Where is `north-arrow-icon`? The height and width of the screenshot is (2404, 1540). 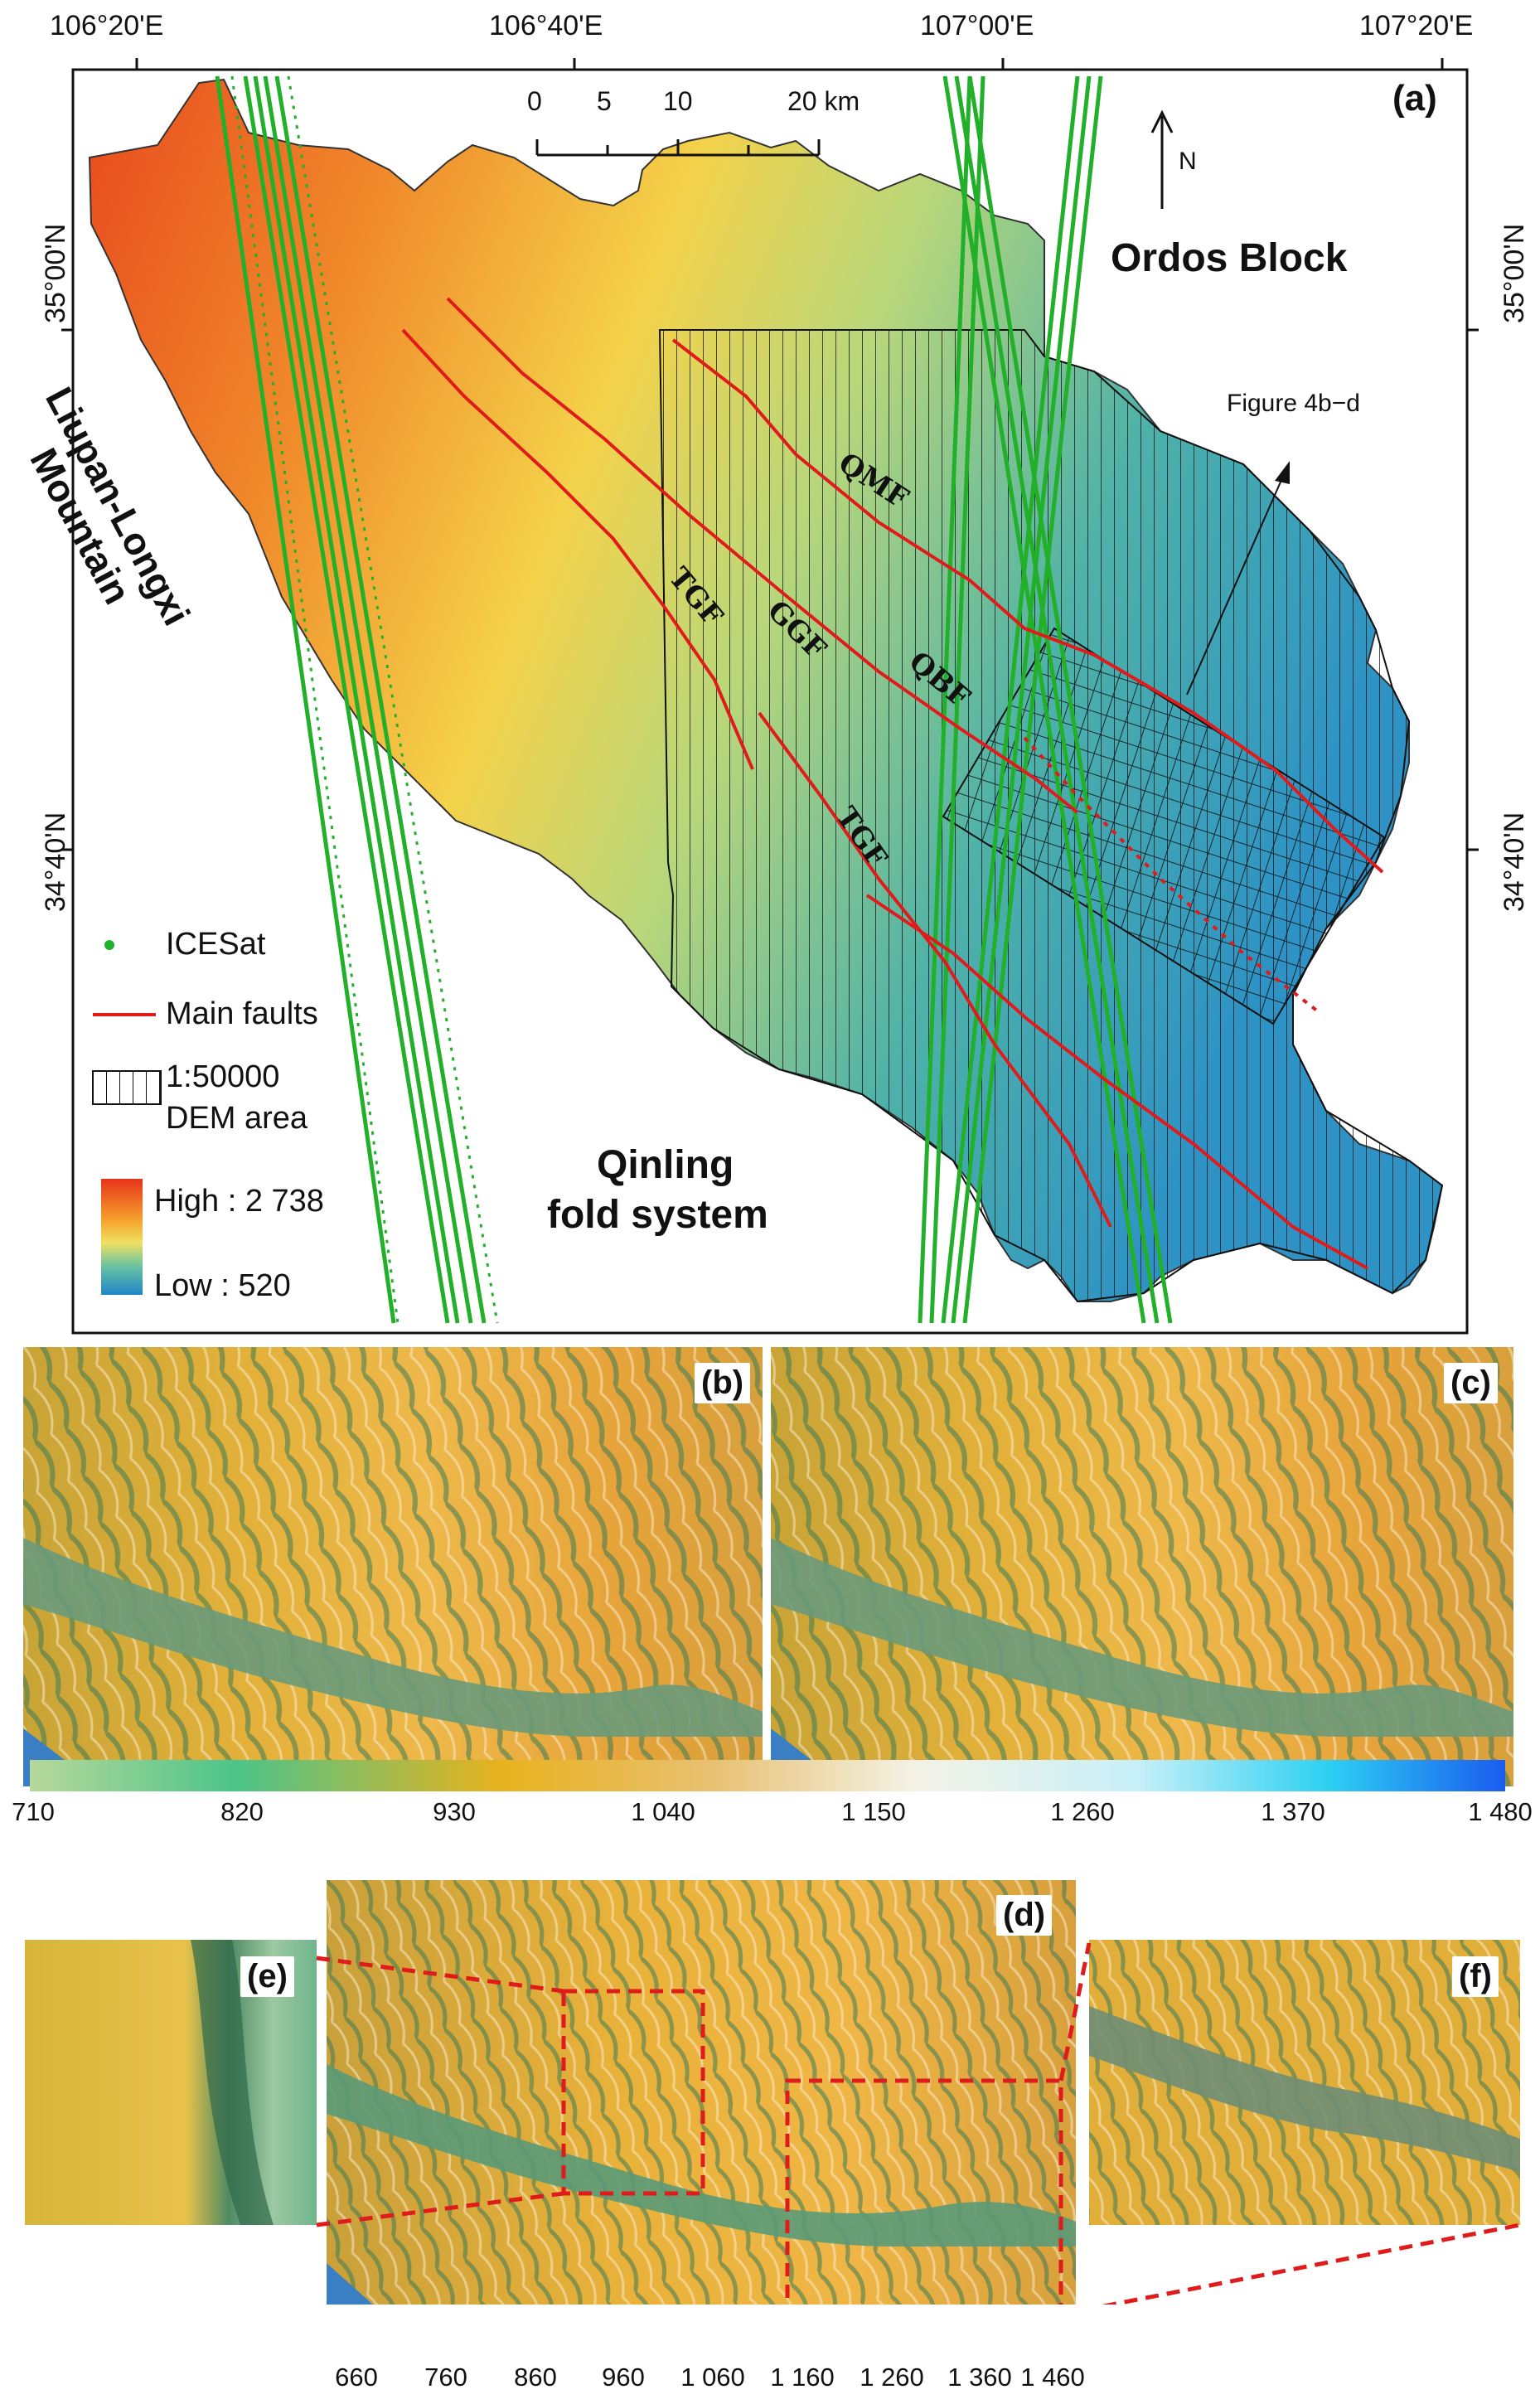 north-arrow-icon is located at coordinates (1162, 159).